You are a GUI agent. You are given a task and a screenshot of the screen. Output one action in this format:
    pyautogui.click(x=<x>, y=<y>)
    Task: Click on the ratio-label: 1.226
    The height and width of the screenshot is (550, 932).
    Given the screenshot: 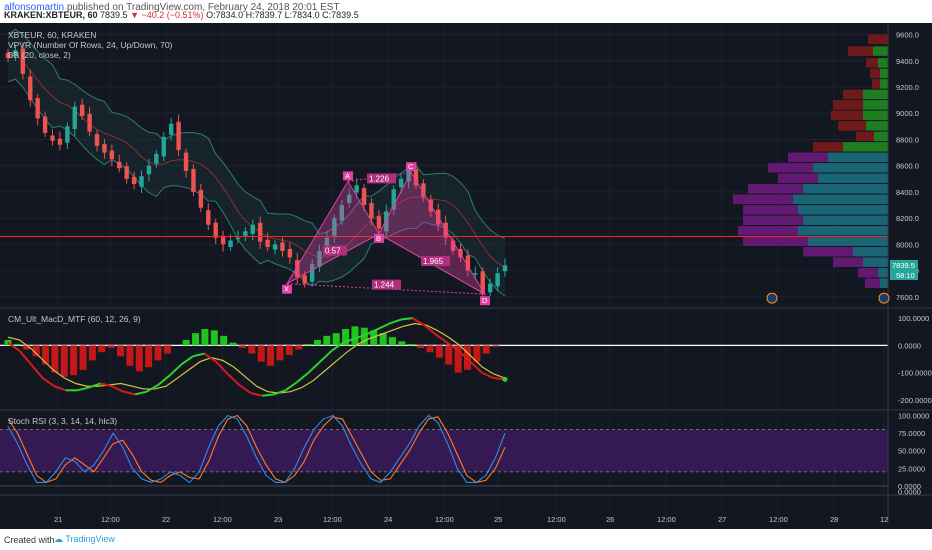 What is the action you would take?
    pyautogui.click(x=379, y=178)
    